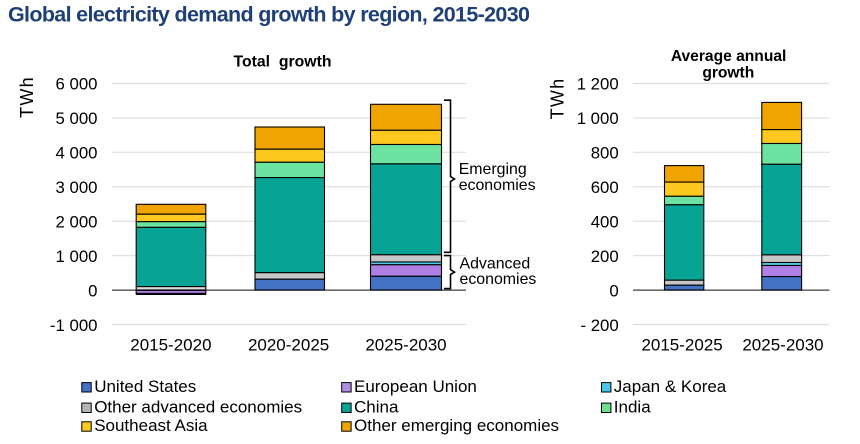 This screenshot has width=860, height=444. Describe the element at coordinates (77, 84) in the screenshot. I see `svg-text: 6 000` at that location.